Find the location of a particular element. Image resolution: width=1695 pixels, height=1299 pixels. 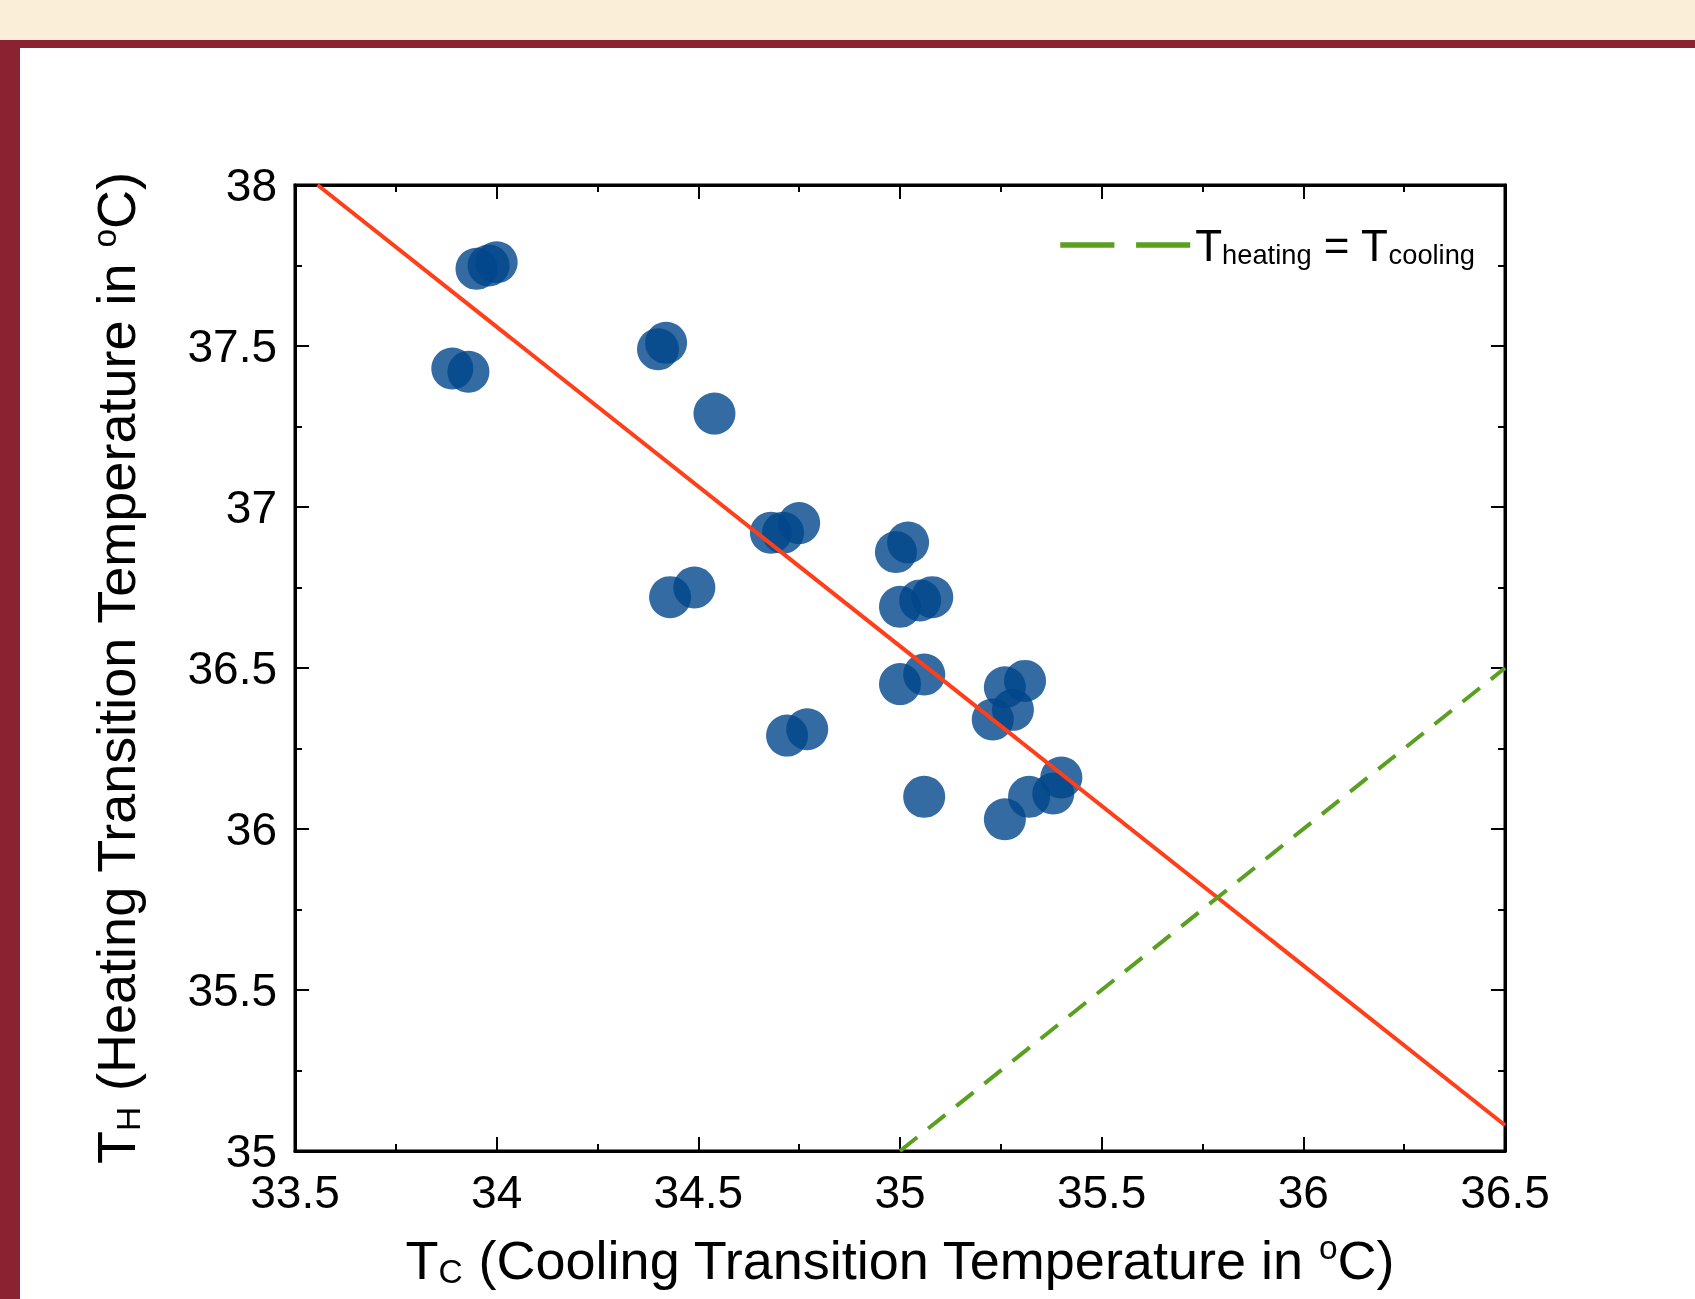

x-tick-label: 35 is located at coordinates (900, 1192).